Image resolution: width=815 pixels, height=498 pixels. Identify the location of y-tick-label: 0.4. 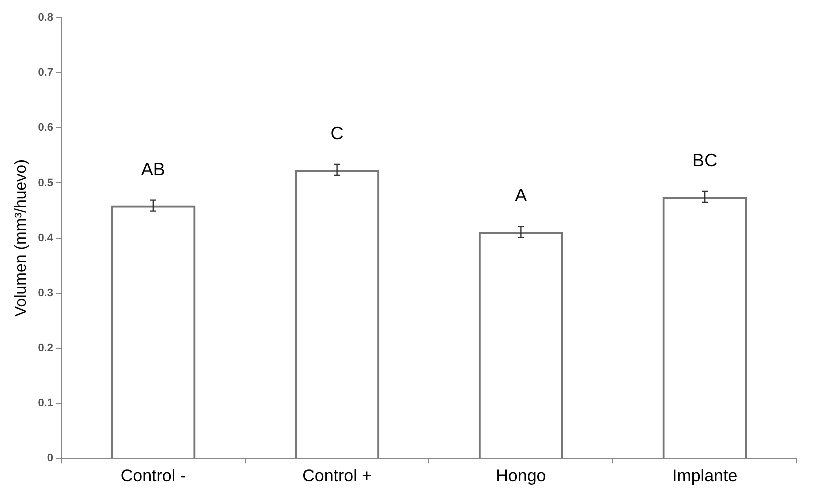
(46, 238).